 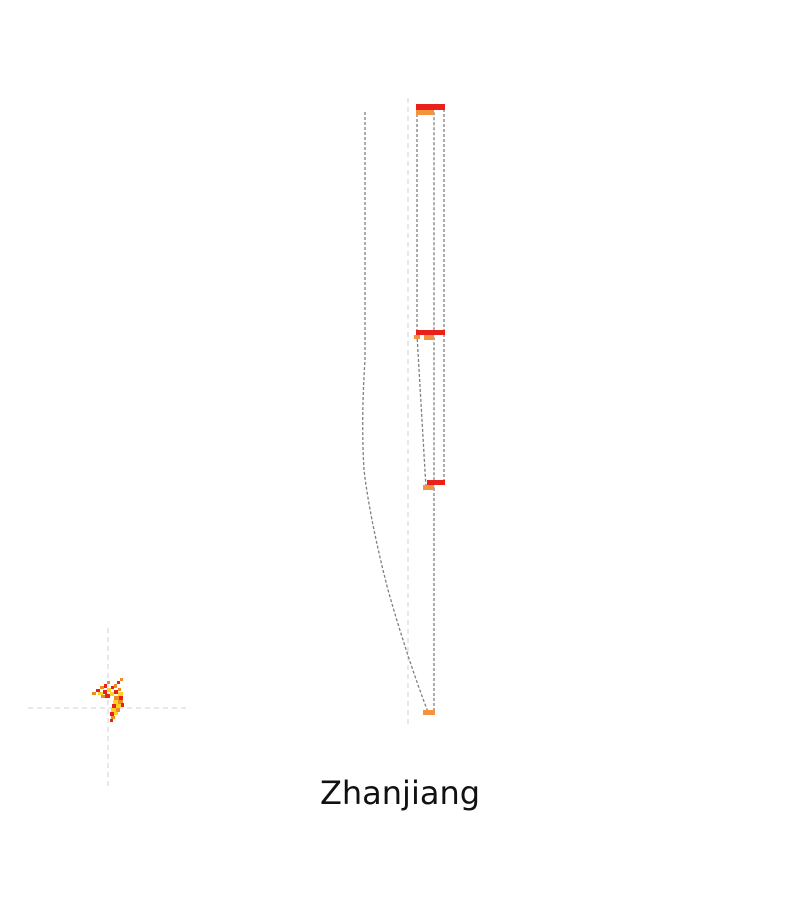 What do you see at coordinates (425, 299) in the screenshot?
I see `upper-loop-route` at bounding box center [425, 299].